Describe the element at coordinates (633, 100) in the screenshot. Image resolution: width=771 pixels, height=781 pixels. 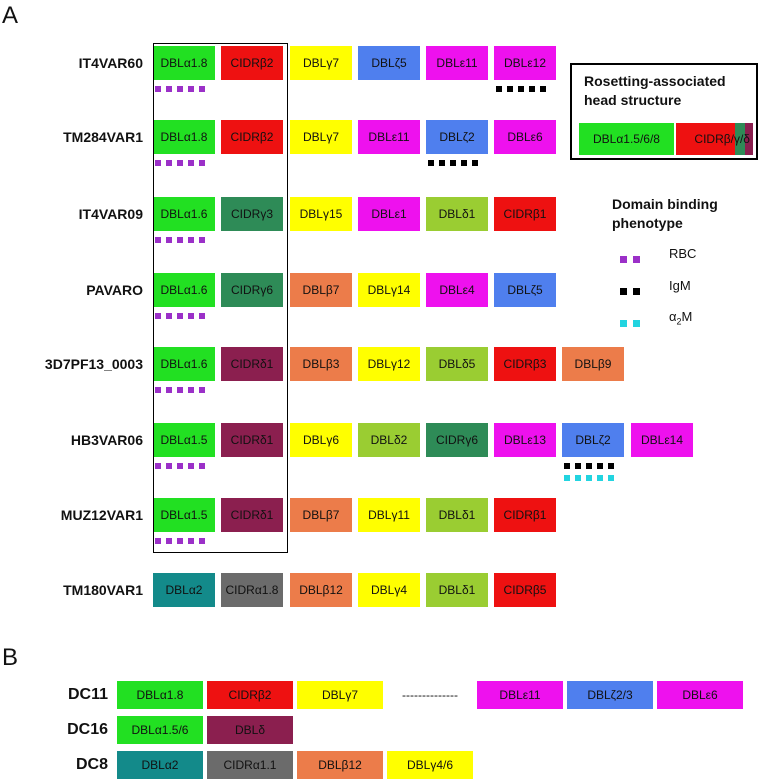
I see `legend-title-line2: head structure` at that location.